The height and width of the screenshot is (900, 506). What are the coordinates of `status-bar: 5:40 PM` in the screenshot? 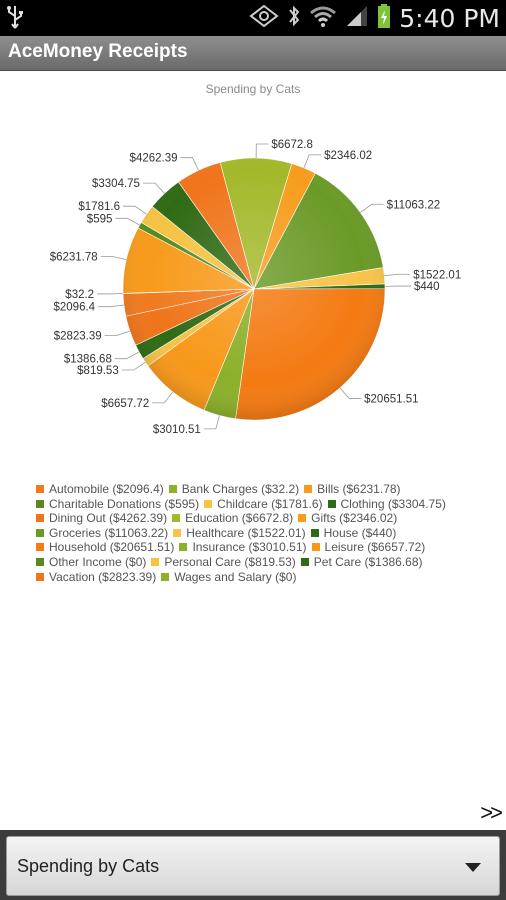 It's located at (253, 18).